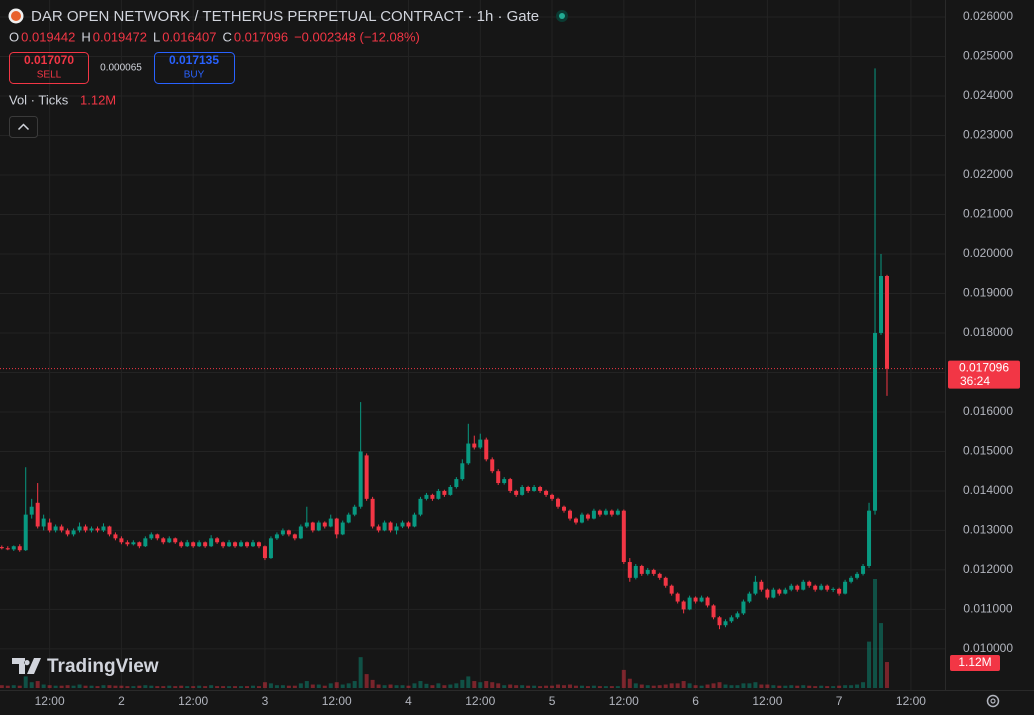 Image resolution: width=1034 pixels, height=715 pixels. I want to click on x-tick-label: 12:00, so click(50, 701).